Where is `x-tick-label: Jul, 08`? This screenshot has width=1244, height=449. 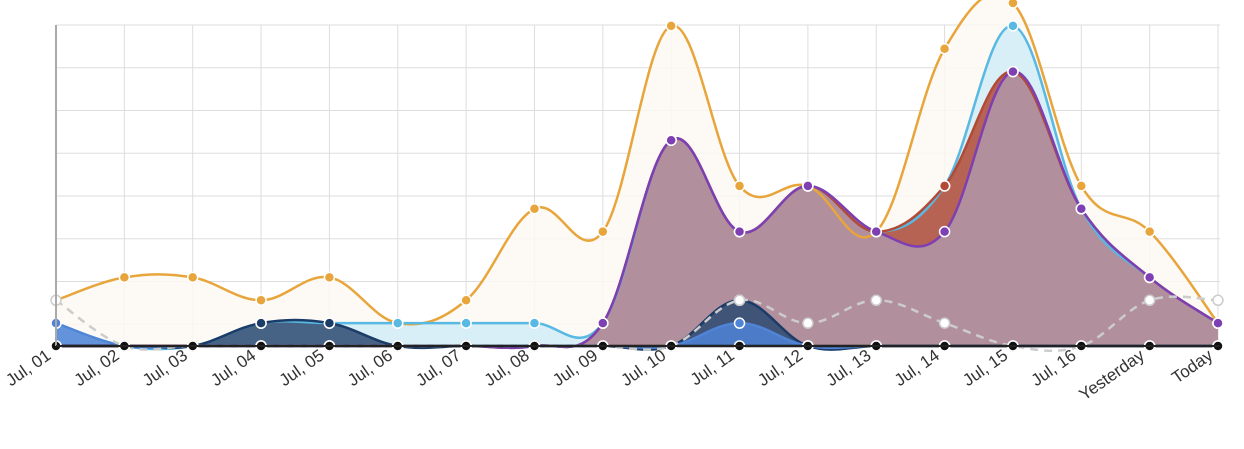
x-tick-label: Jul, 08 is located at coordinates (507, 368).